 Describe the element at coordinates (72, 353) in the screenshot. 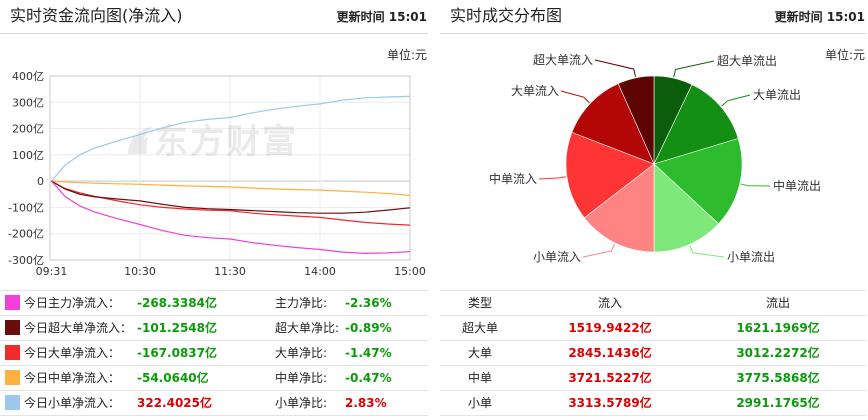

I see `legend-label: 今日大单净流入：` at that location.